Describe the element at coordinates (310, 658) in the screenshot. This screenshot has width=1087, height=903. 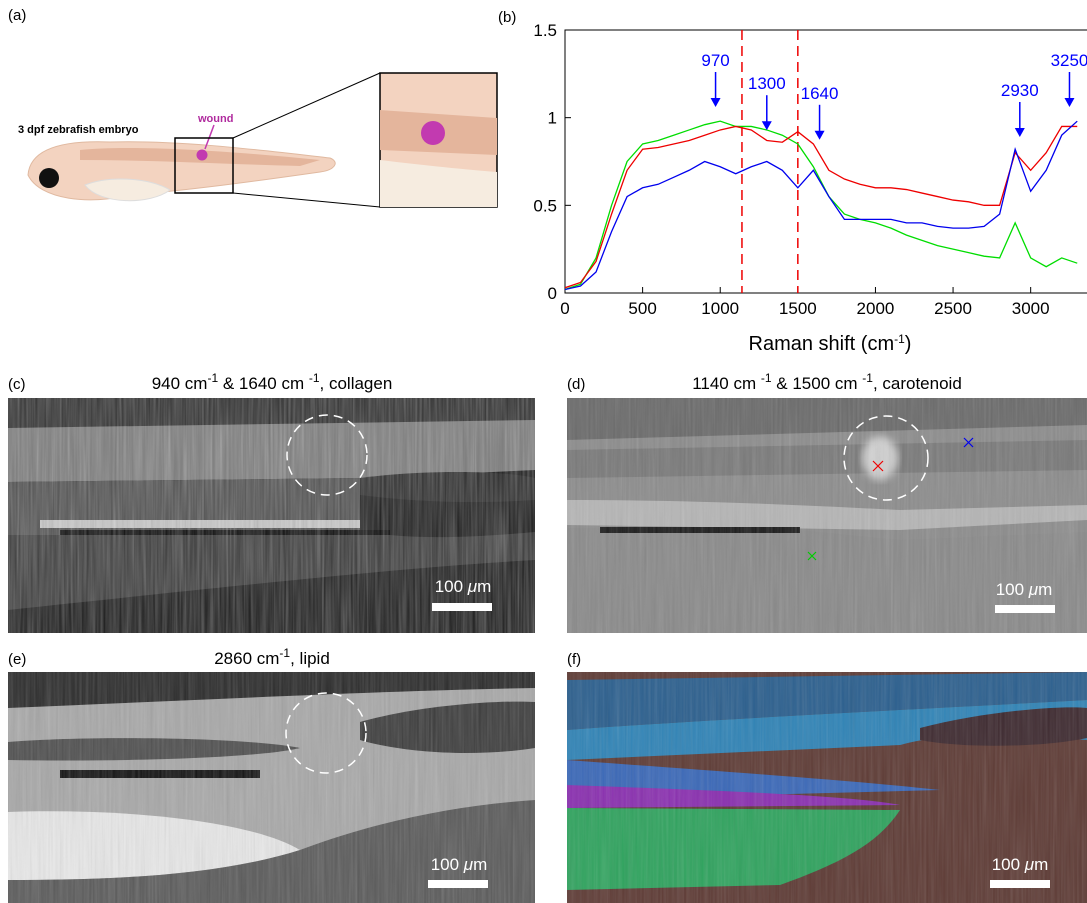
I see `text-part: , lipid` at that location.